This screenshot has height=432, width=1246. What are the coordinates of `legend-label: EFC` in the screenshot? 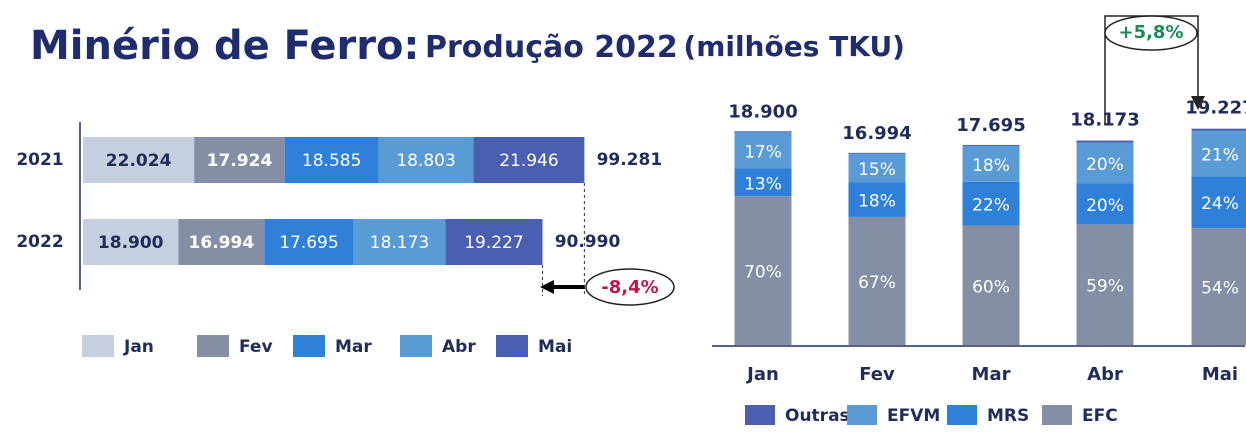 It's located at (1100, 416).